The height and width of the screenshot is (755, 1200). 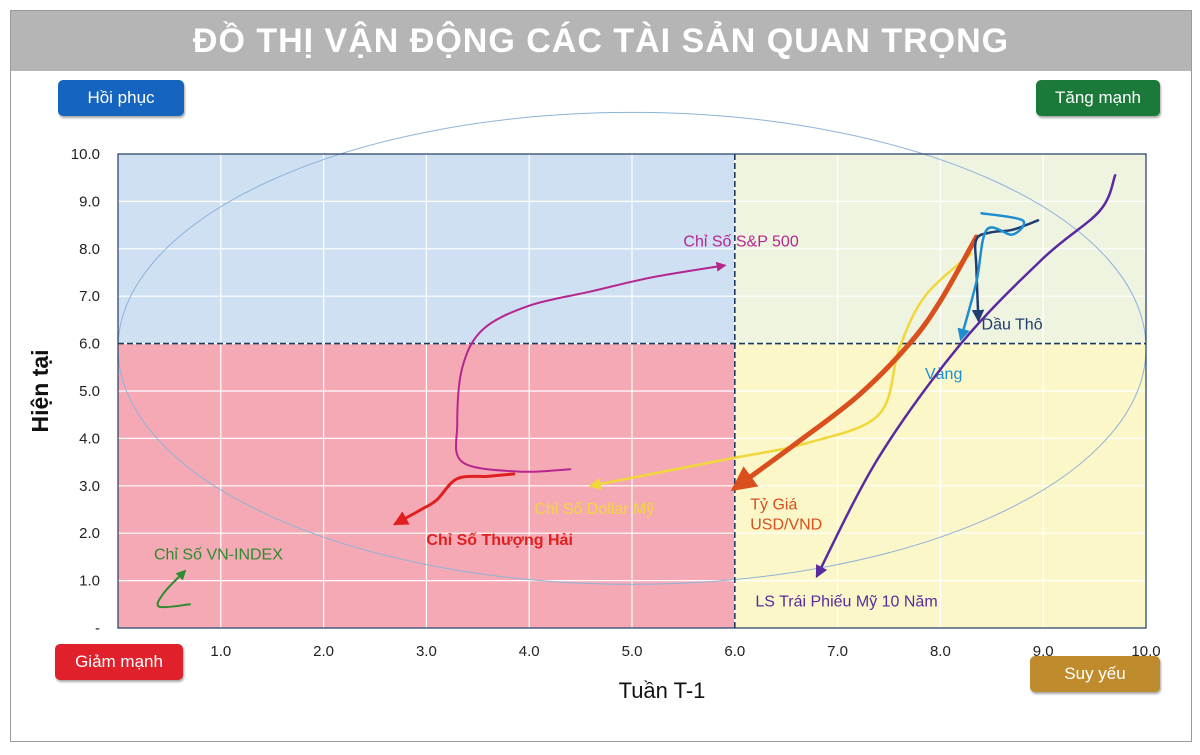 I want to click on x-tick-label: 2.0, so click(x=323, y=651).